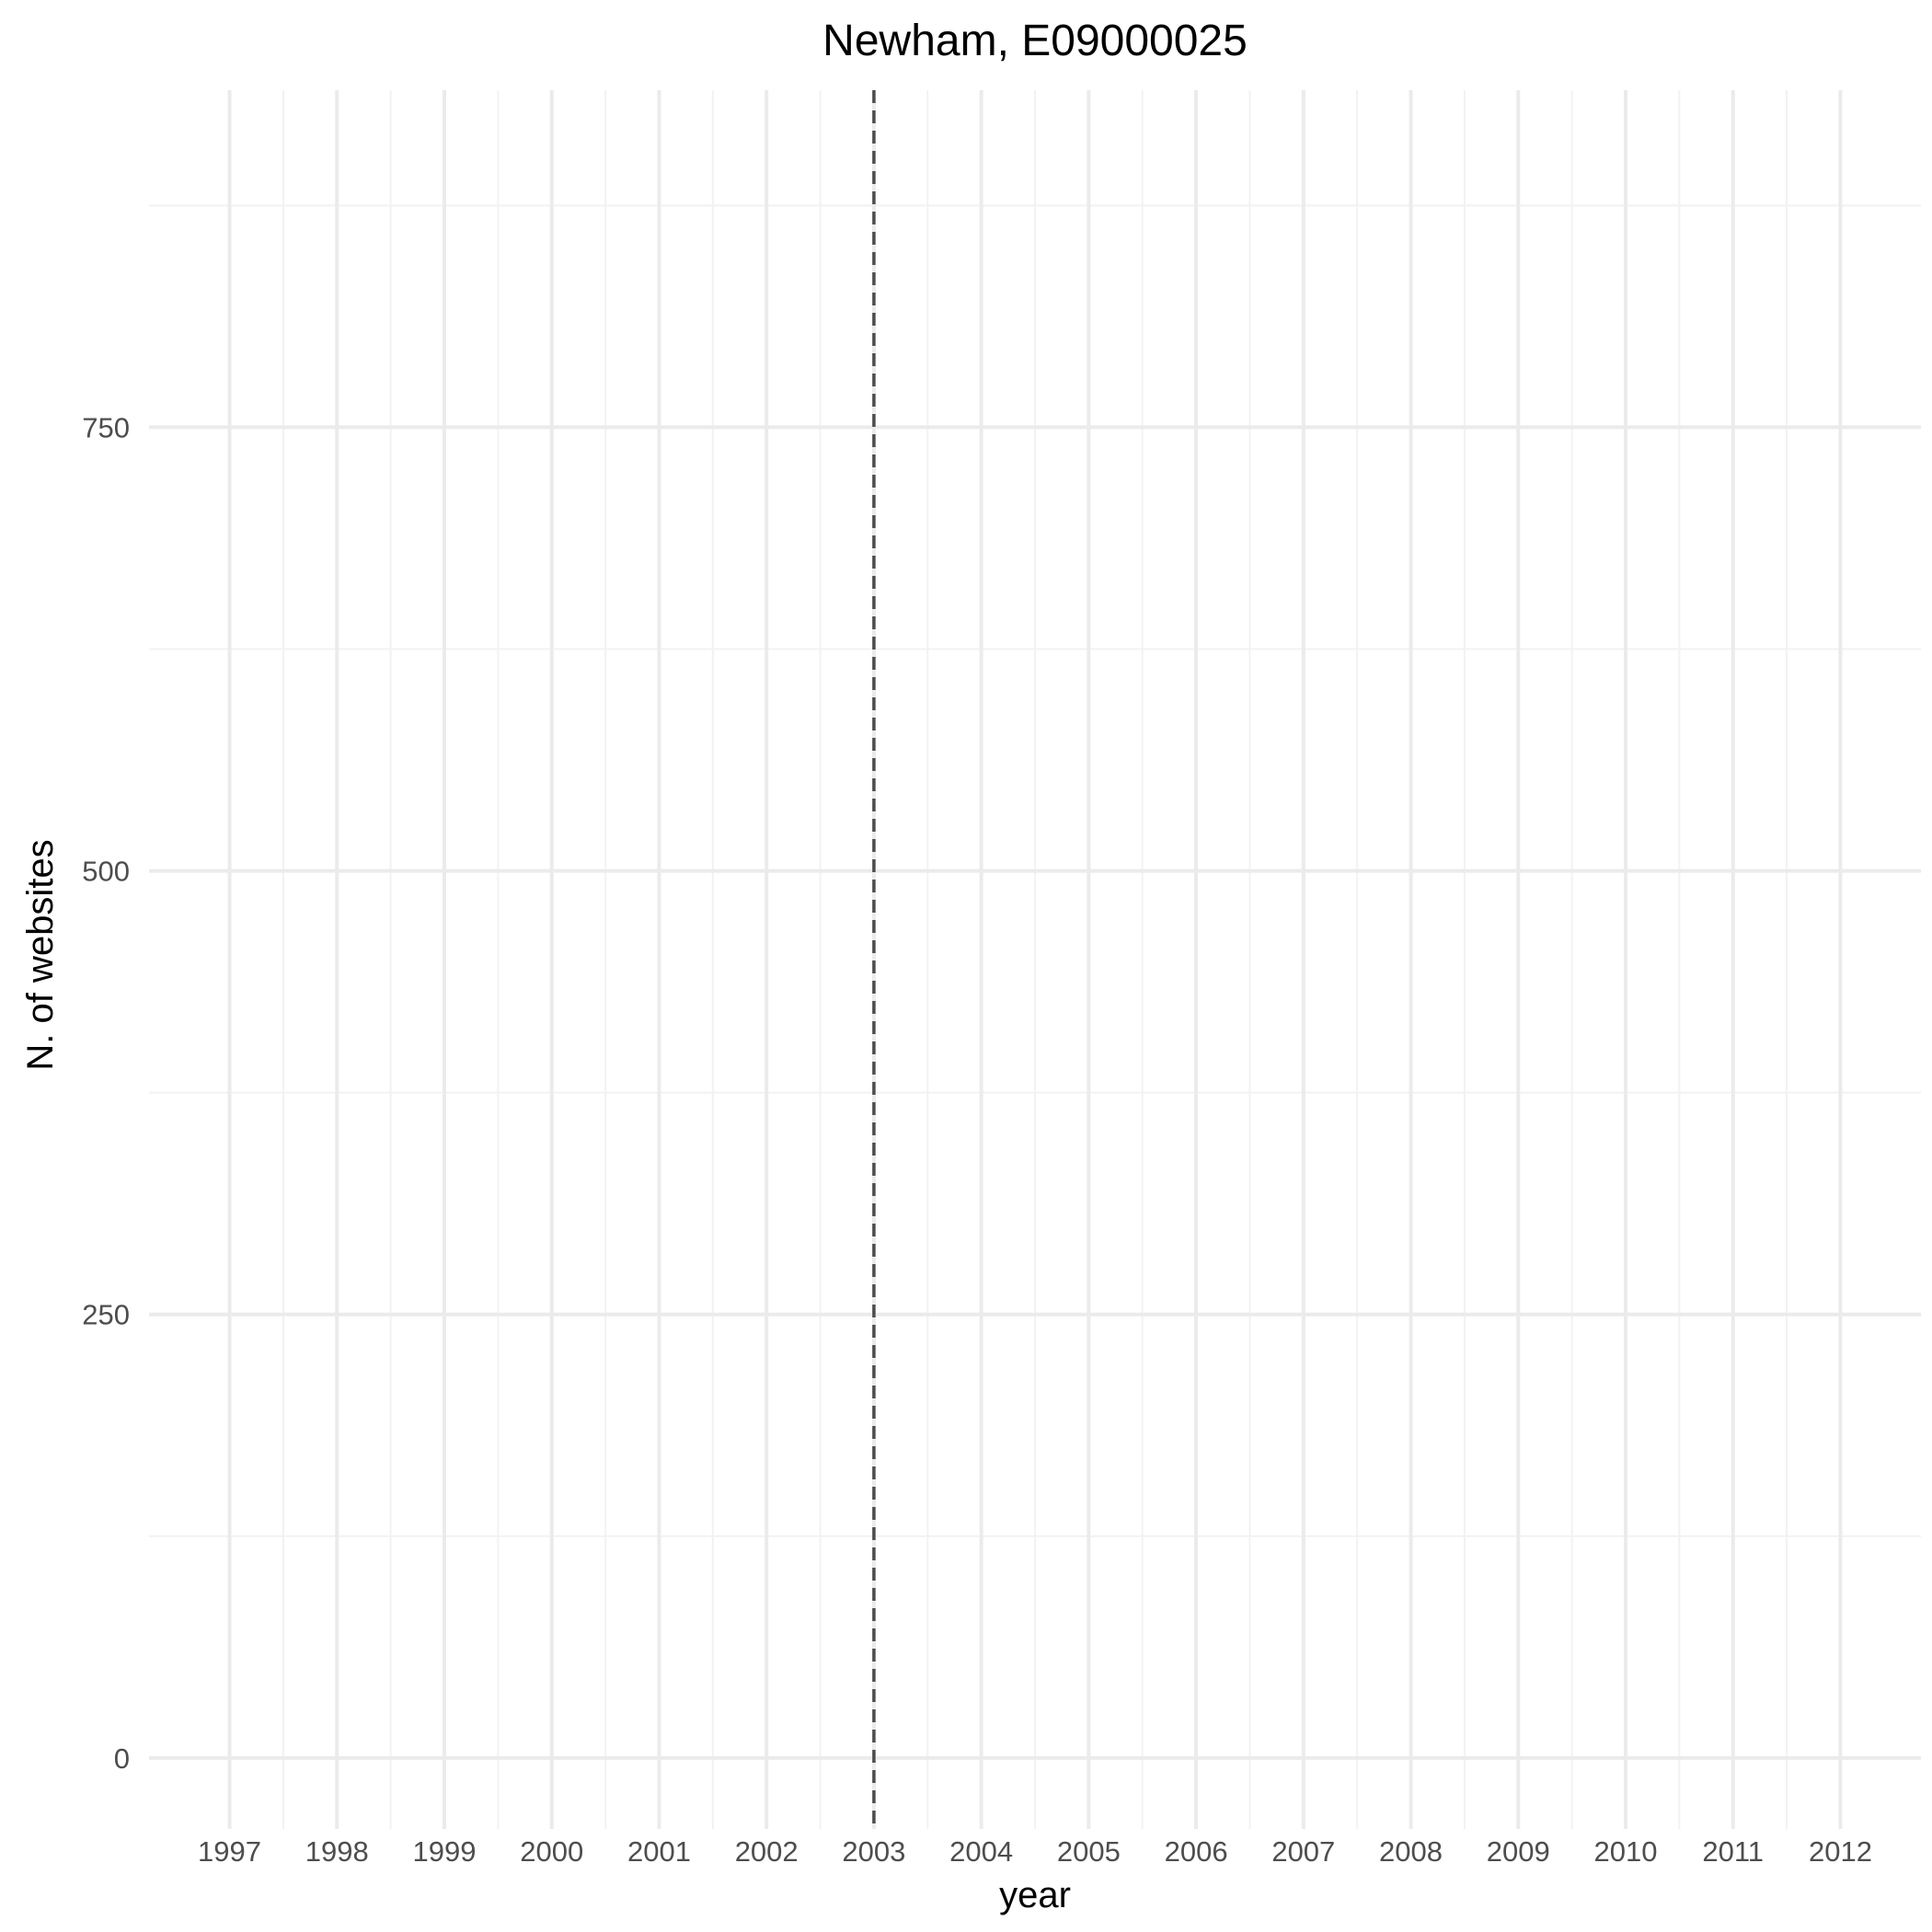 Image resolution: width=1932 pixels, height=1932 pixels. I want to click on x-tick-label: 2000, so click(551, 1851).